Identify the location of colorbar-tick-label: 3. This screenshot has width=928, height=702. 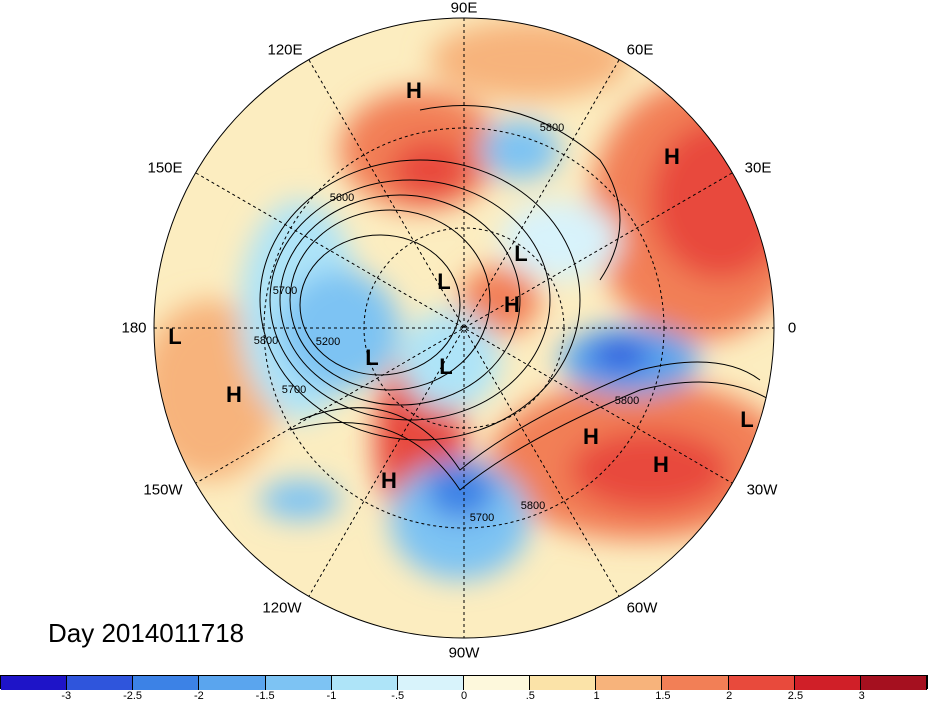
(861, 696).